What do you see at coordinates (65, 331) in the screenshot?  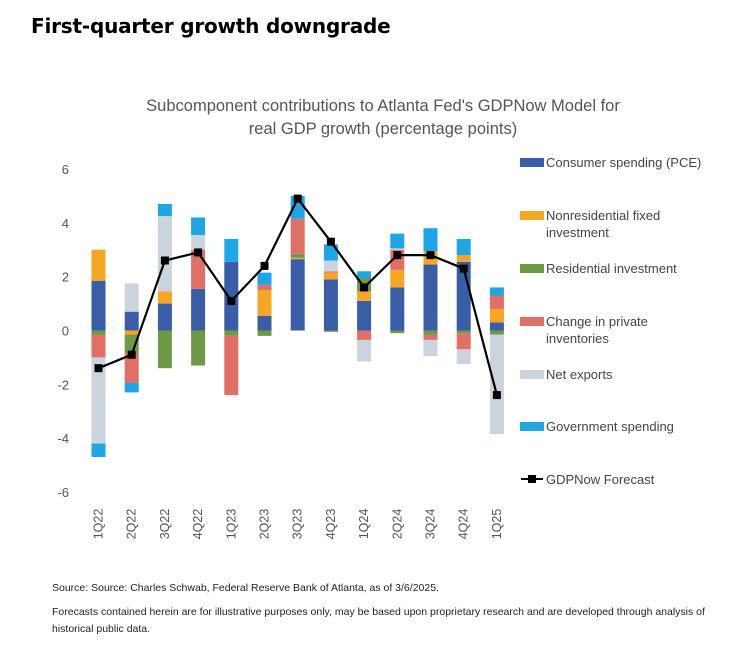 I see `y-tick-label: 0` at bounding box center [65, 331].